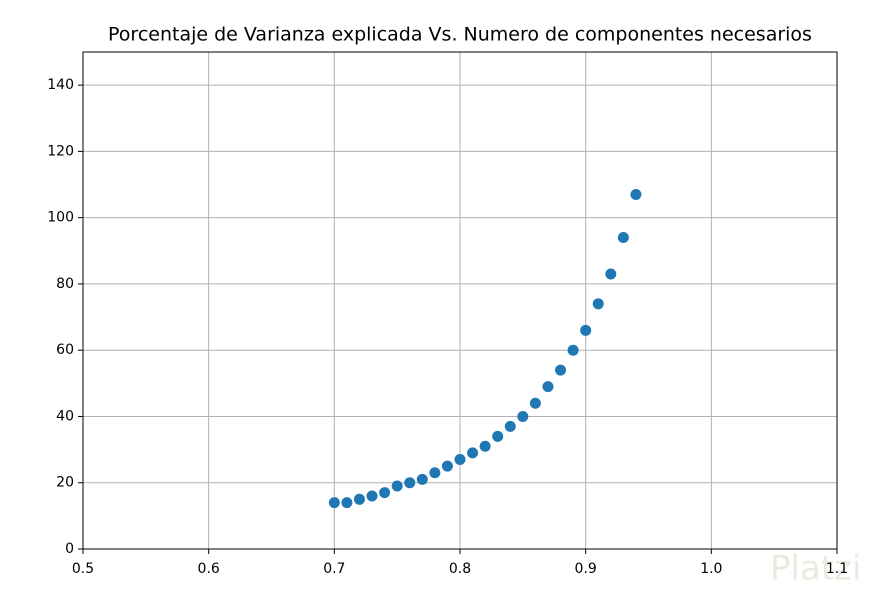 Image resolution: width=876 pixels, height=598 pixels. I want to click on x-tick-label: 0.6, so click(209, 569).